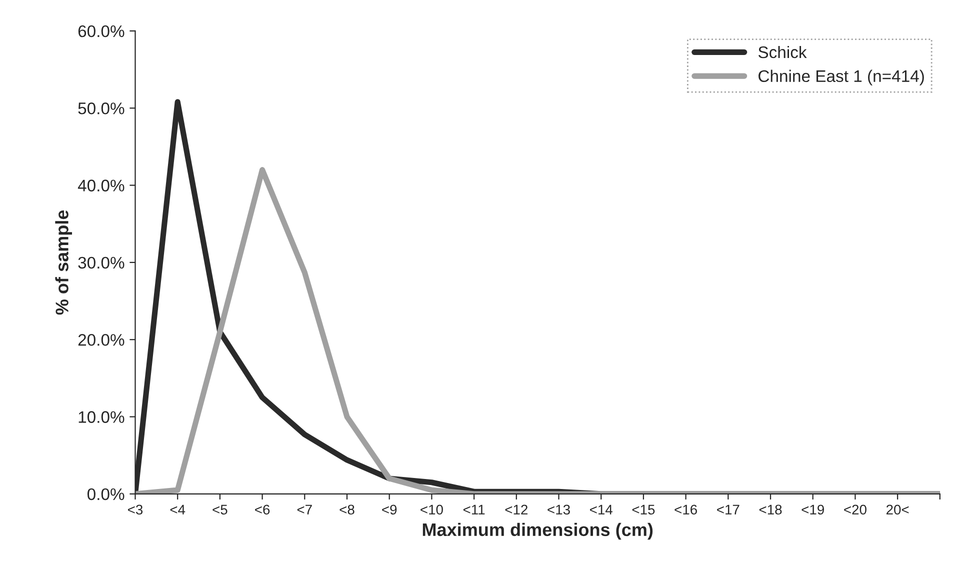 The image size is (966, 573). What do you see at coordinates (841, 78) in the screenshot?
I see `legend-label: Chnine East 1 (n=414)` at bounding box center [841, 78].